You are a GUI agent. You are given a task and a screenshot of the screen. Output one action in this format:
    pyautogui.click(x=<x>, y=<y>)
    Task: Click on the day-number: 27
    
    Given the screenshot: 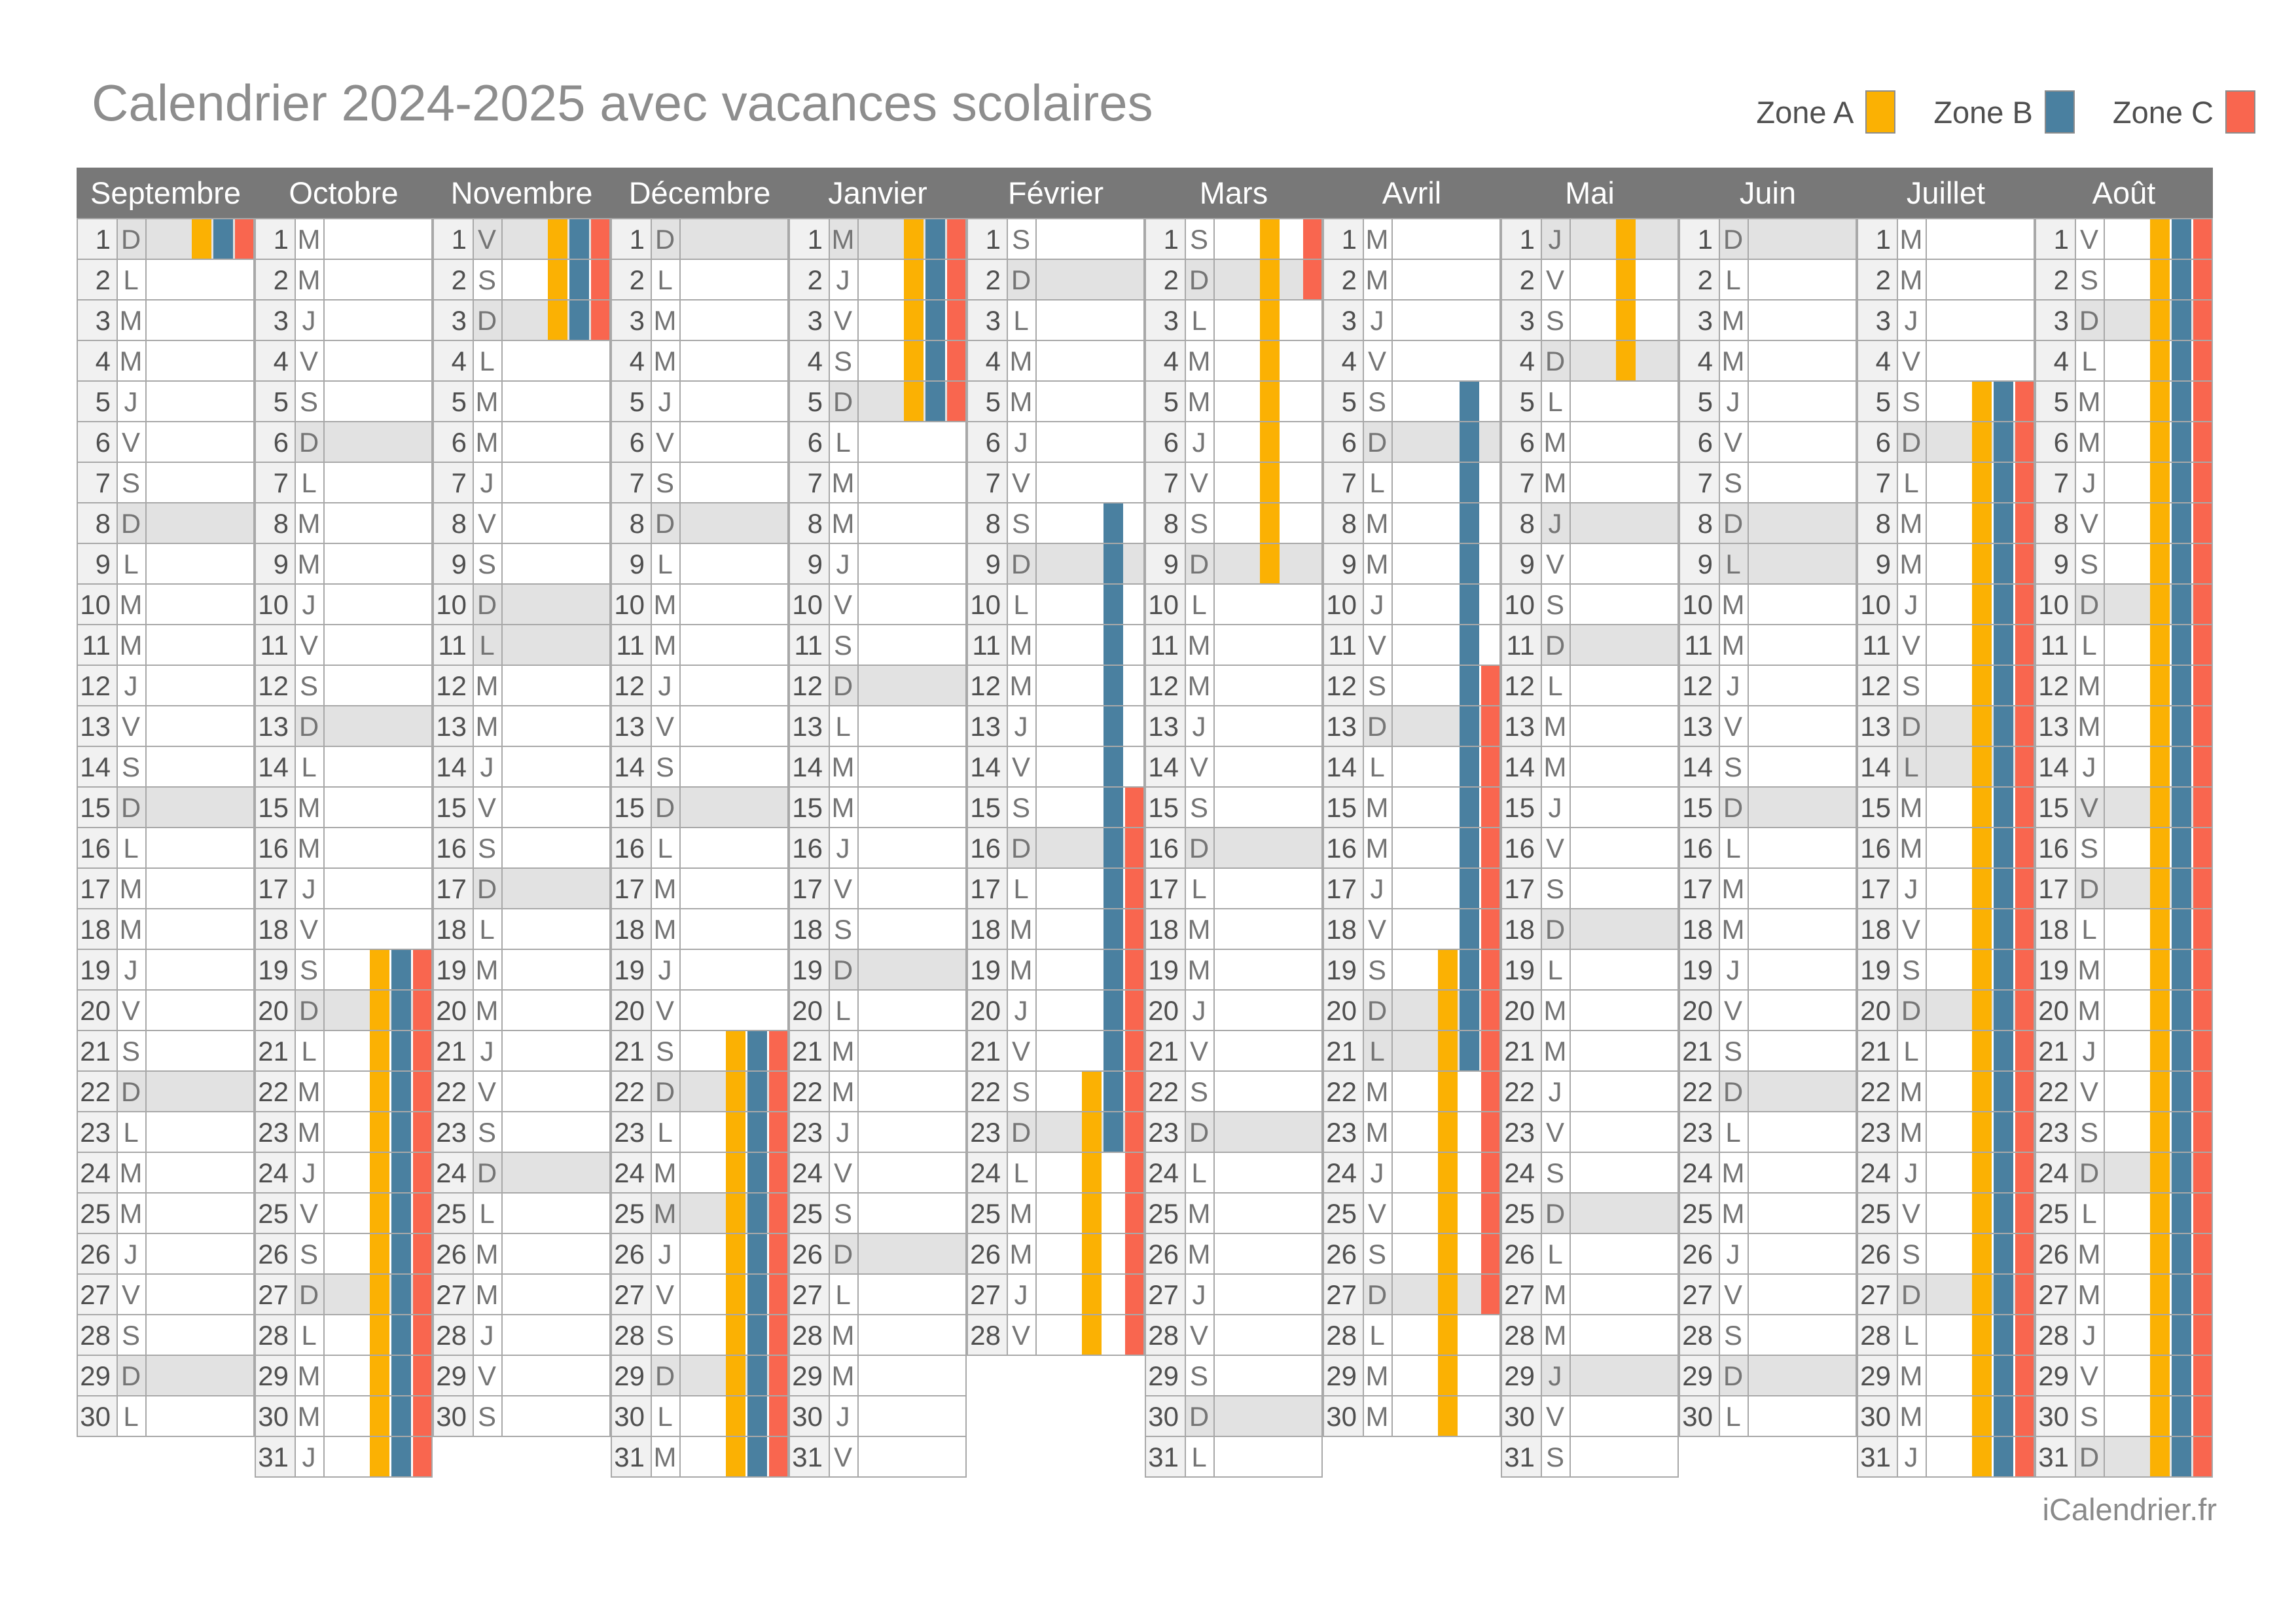 What is the action you would take?
    pyautogui.click(x=96, y=1294)
    